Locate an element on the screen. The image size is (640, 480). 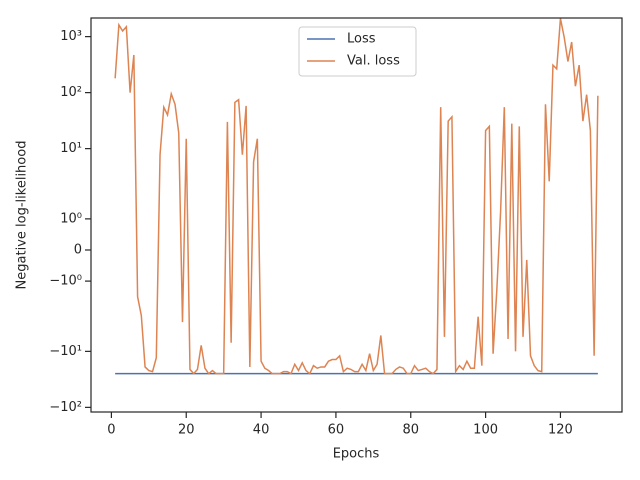
x-tick-label: 120 is located at coordinates (560, 430).